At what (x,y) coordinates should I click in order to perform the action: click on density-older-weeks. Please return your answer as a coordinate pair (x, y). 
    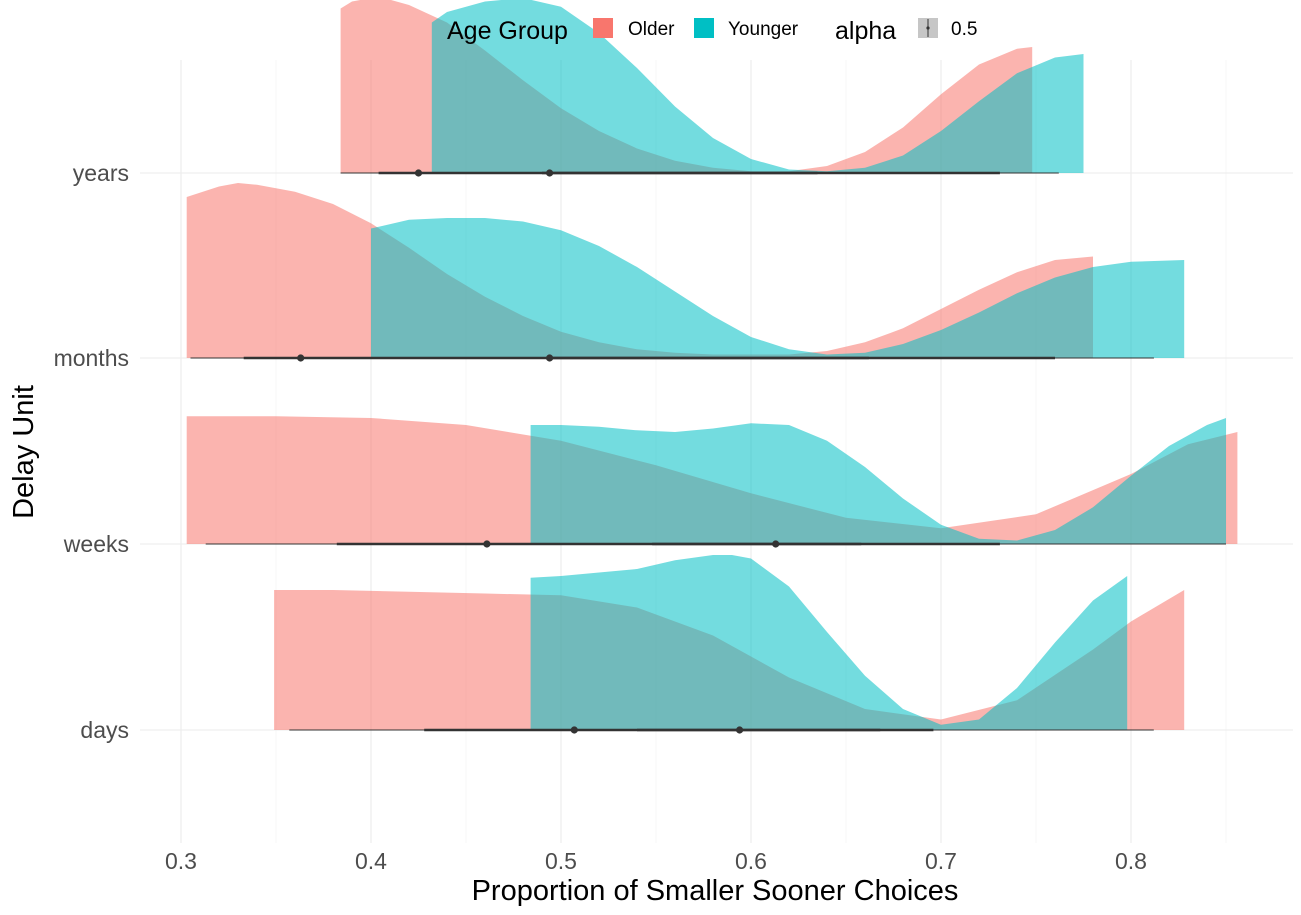
    Looking at the image, I should click on (712, 480).